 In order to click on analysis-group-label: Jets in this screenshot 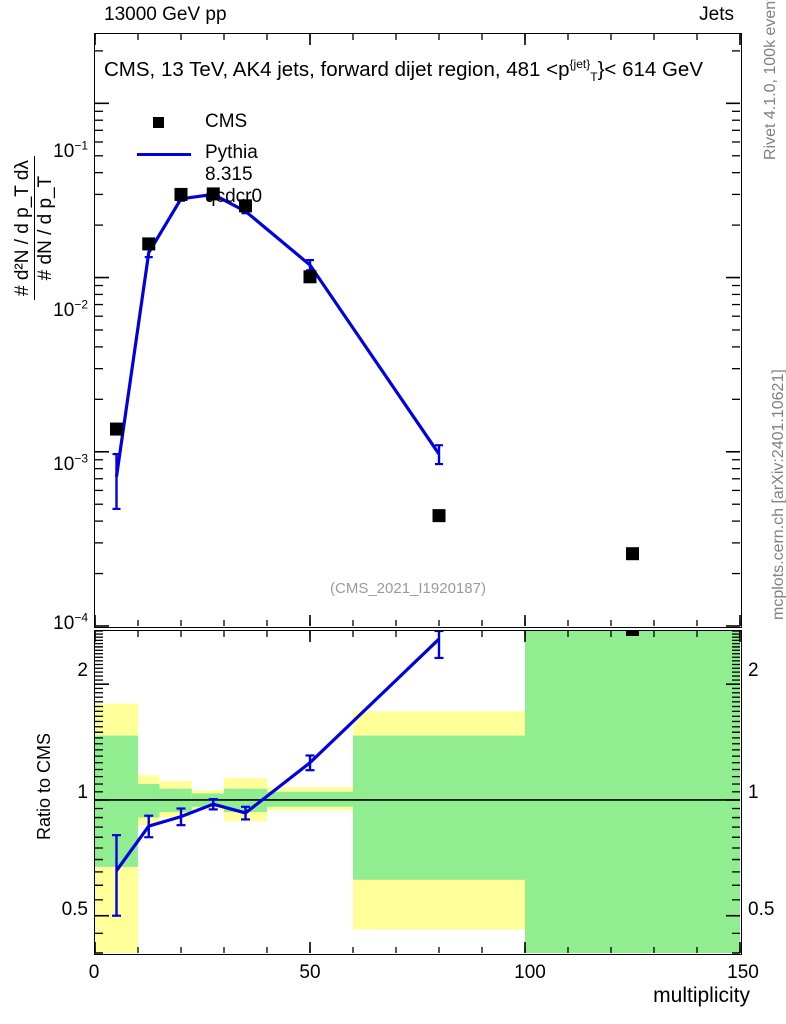, I will do `click(716, 14)`.